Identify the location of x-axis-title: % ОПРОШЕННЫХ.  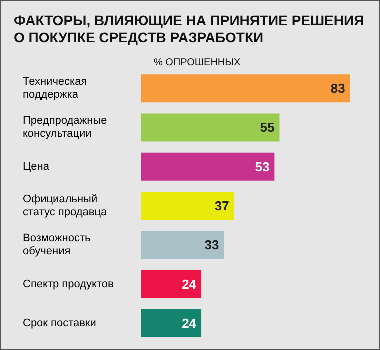
(197, 63).